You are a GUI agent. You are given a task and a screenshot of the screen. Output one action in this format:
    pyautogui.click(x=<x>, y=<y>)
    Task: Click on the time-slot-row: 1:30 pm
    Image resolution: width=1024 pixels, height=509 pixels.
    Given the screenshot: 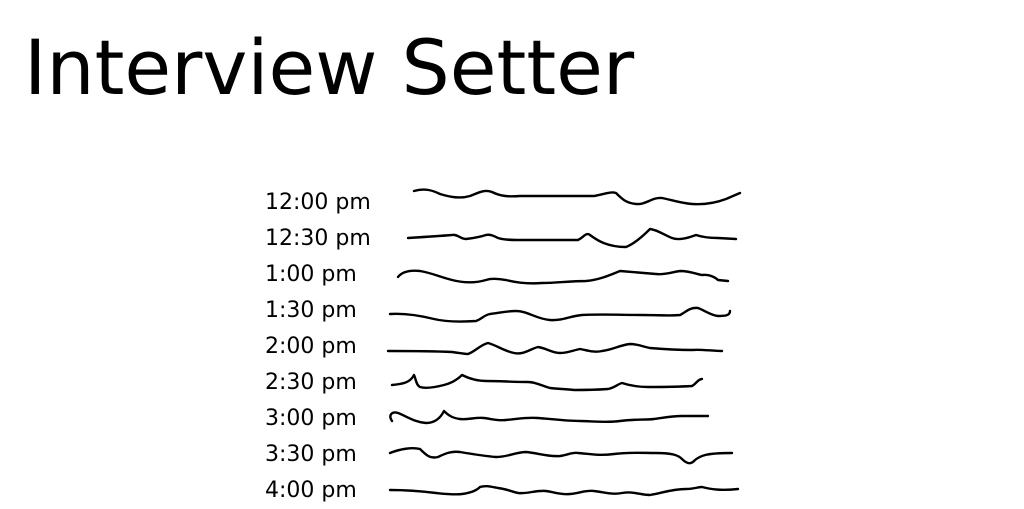 What is the action you would take?
    pyautogui.click(x=512, y=311)
    